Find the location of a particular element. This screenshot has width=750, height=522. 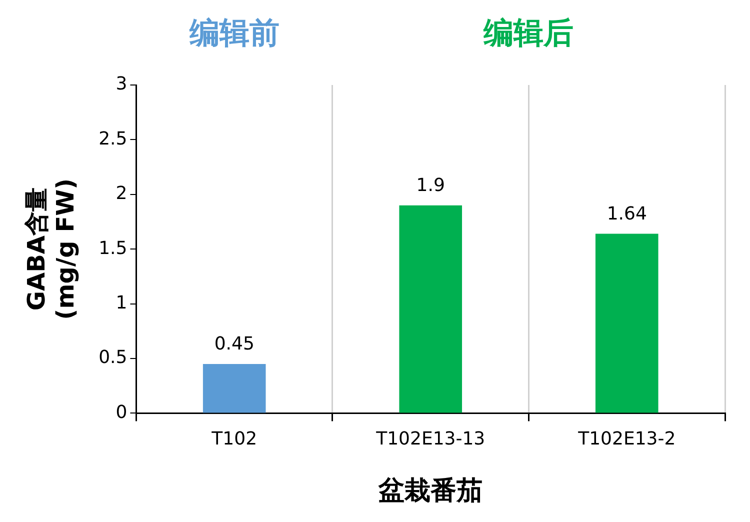

text: 编辑前 is located at coordinates (234, 33).